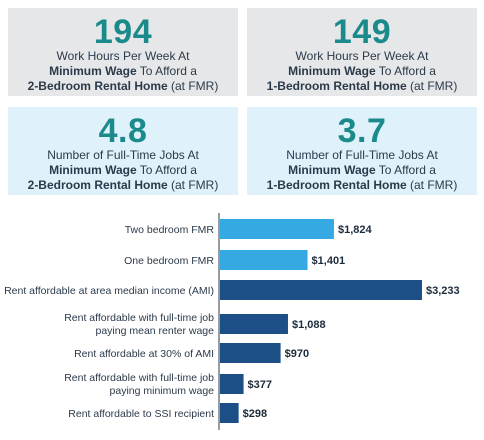  I want to click on category-label: Rent affordable to SSI recipient, so click(141, 414).